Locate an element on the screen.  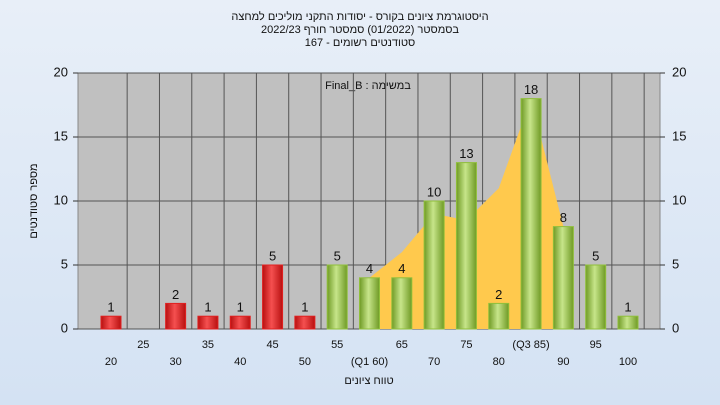
x-tick-label: 40 is located at coordinates (240, 362).